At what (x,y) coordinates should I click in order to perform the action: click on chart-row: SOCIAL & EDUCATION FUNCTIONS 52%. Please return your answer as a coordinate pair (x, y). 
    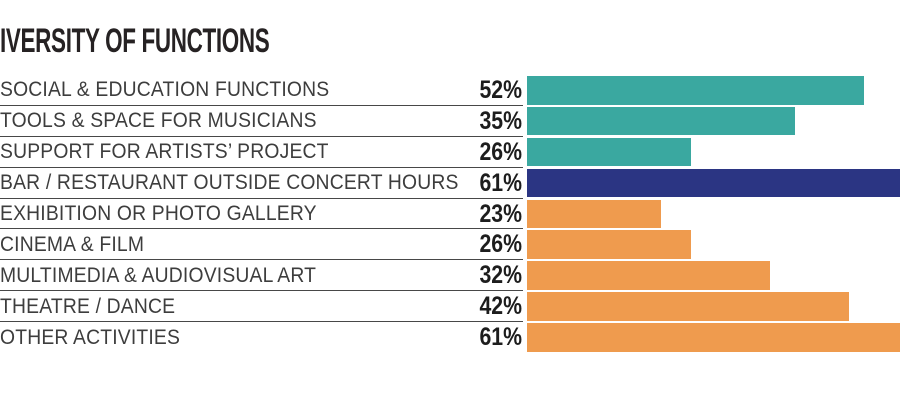
    Looking at the image, I should click on (450, 90).